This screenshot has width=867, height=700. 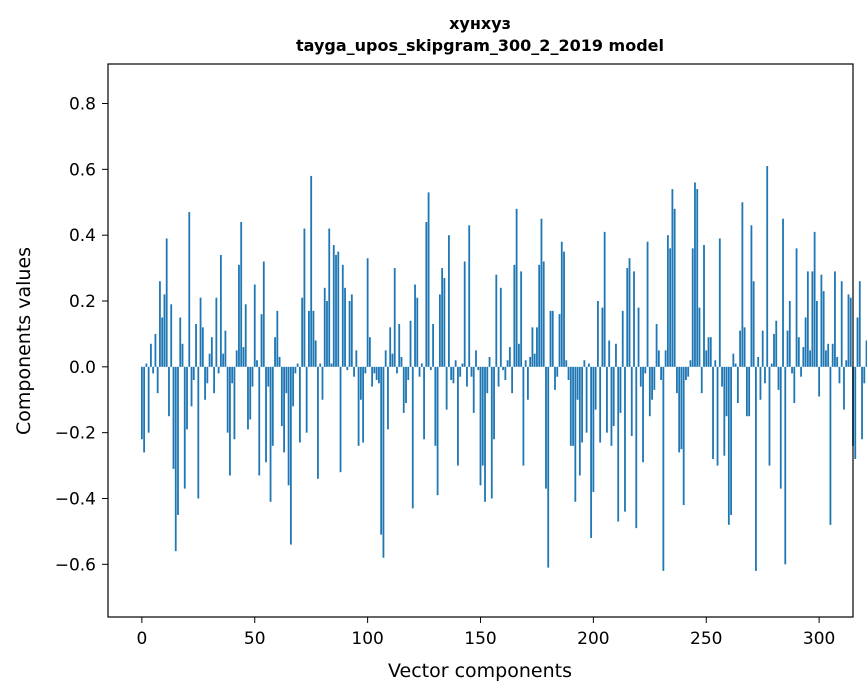 What do you see at coordinates (75, 434) in the screenshot?
I see `y-tick-label: −0.2` at bounding box center [75, 434].